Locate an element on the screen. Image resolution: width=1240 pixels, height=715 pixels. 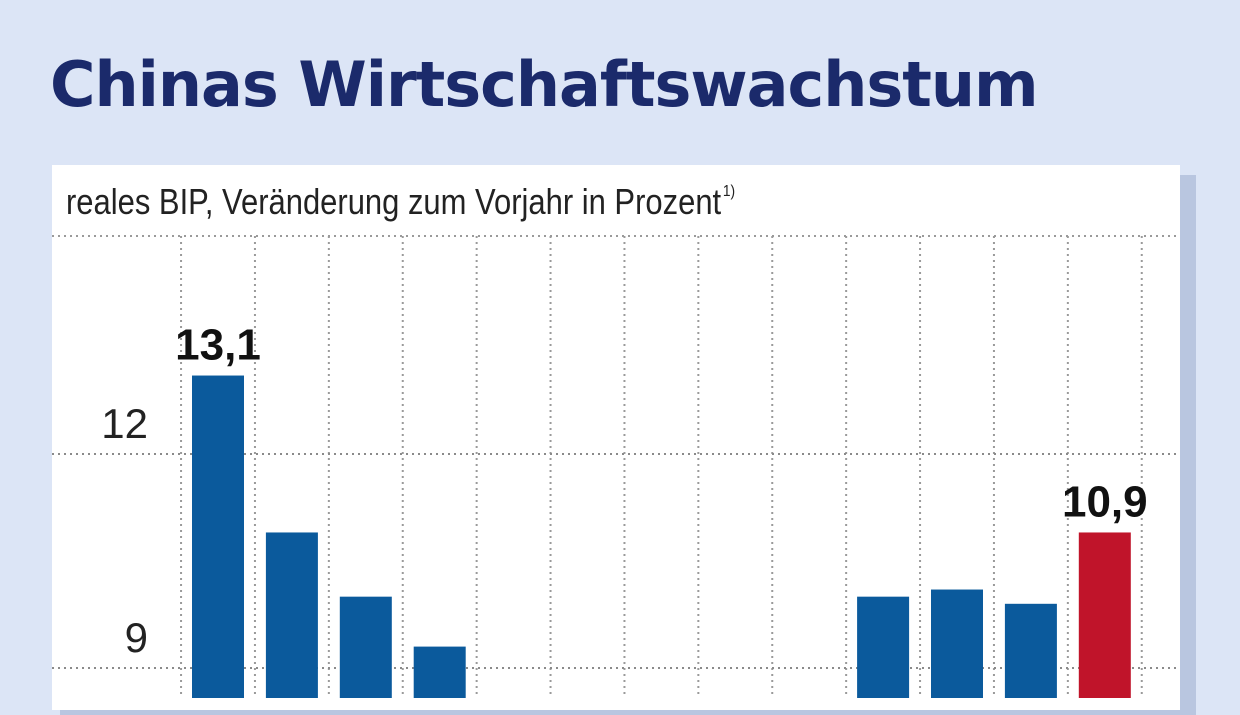
footnote-mark: 1) is located at coordinates (729, 191).